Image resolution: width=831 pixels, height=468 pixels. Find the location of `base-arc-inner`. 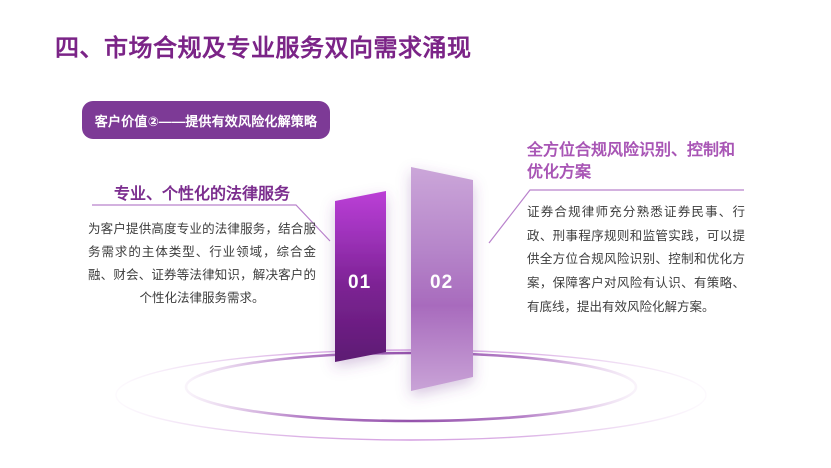

base-arc-inner is located at coordinates (411, 387).